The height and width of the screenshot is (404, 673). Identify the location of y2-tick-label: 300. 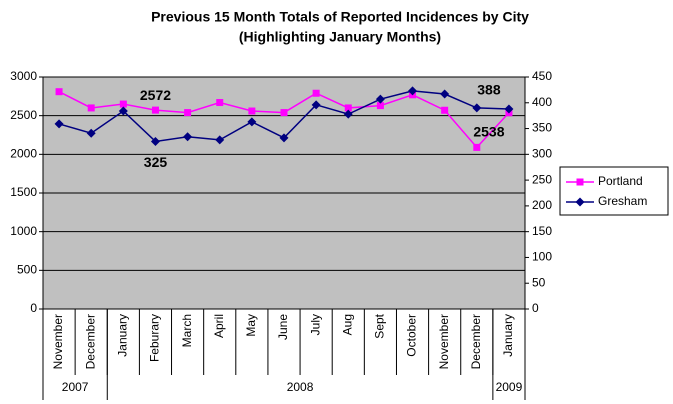
(542, 154).